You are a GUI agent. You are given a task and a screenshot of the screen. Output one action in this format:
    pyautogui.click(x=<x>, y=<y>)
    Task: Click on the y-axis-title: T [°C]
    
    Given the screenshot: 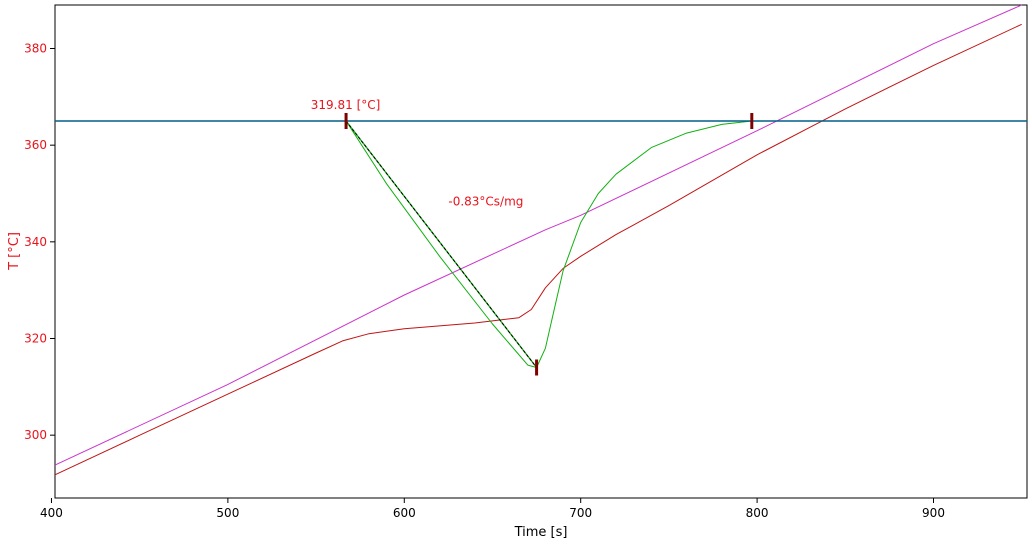 What is the action you would take?
    pyautogui.click(x=14, y=251)
    